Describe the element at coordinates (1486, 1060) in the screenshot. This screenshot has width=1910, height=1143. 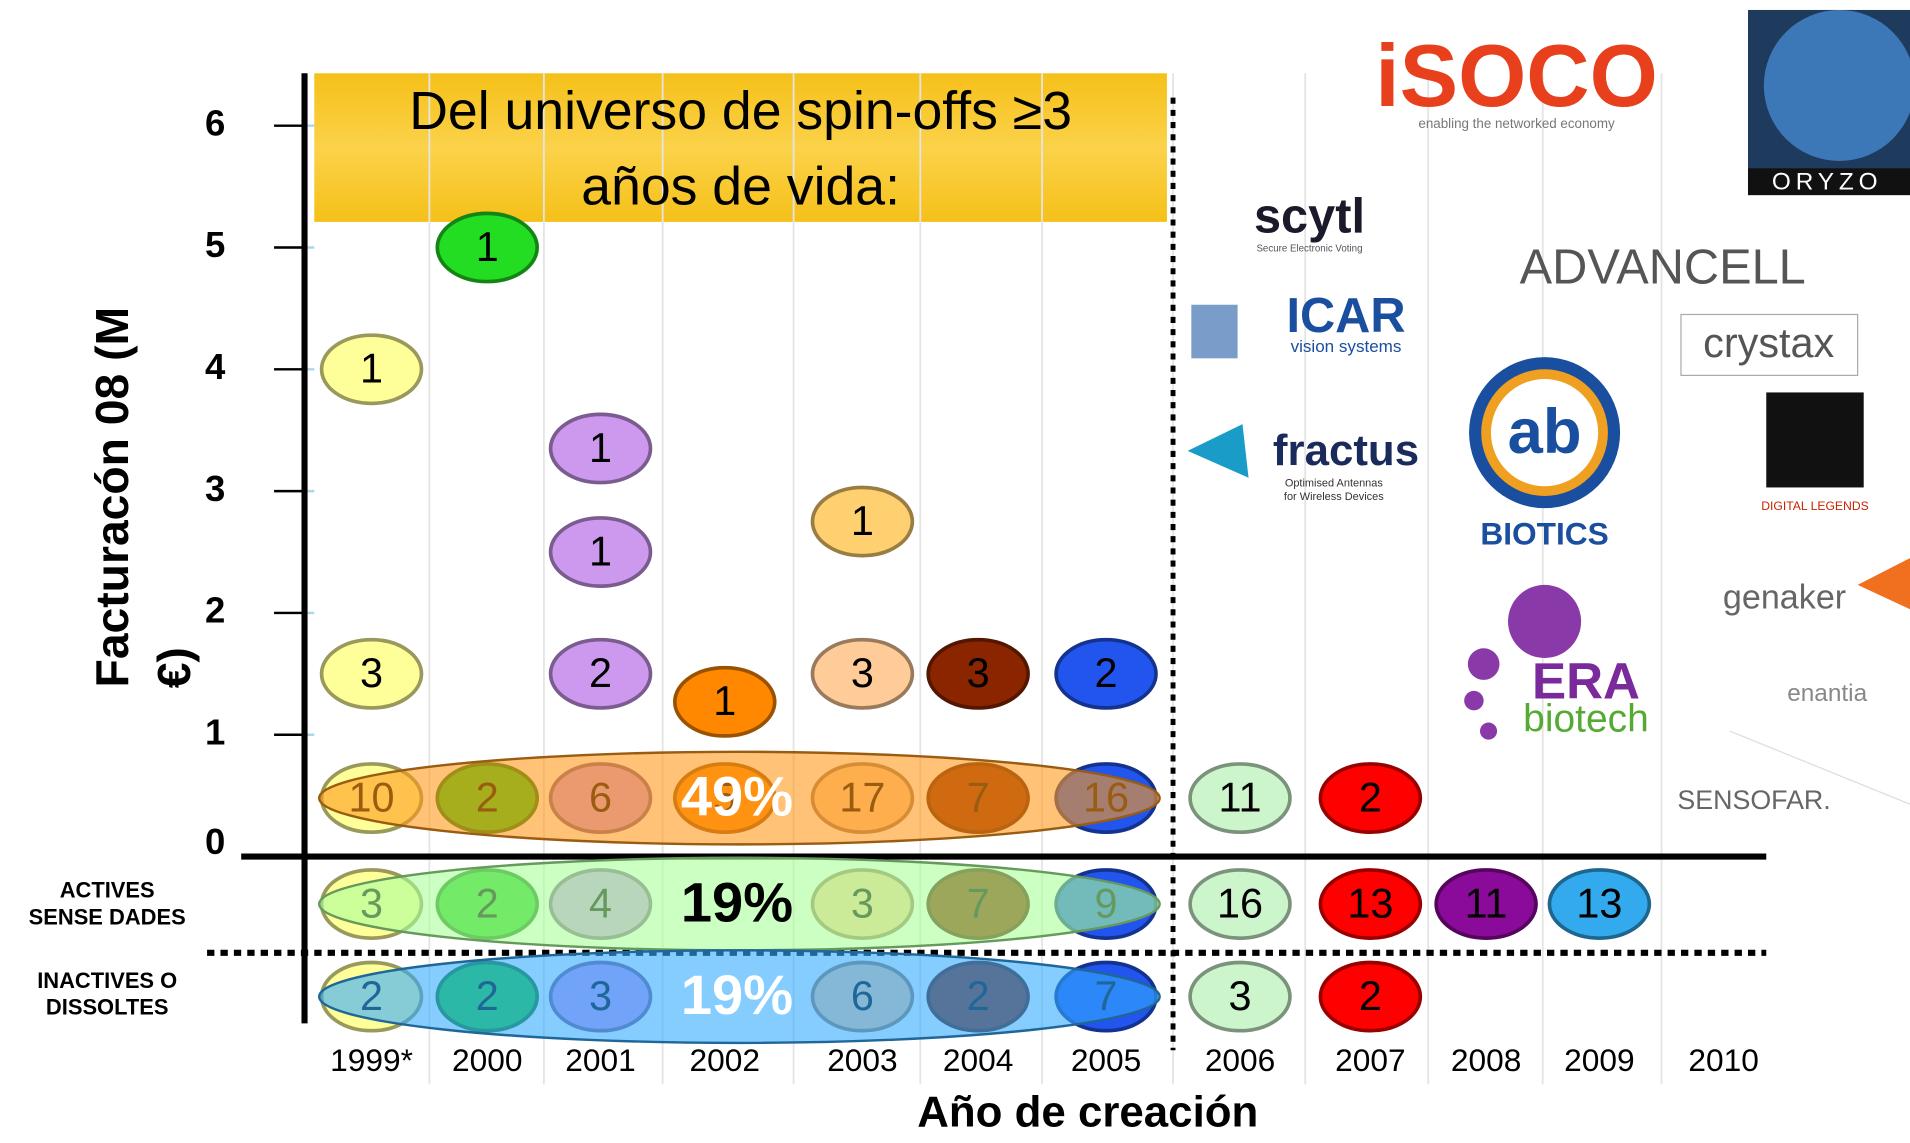
I see `x-tick-label: 2008` at that location.